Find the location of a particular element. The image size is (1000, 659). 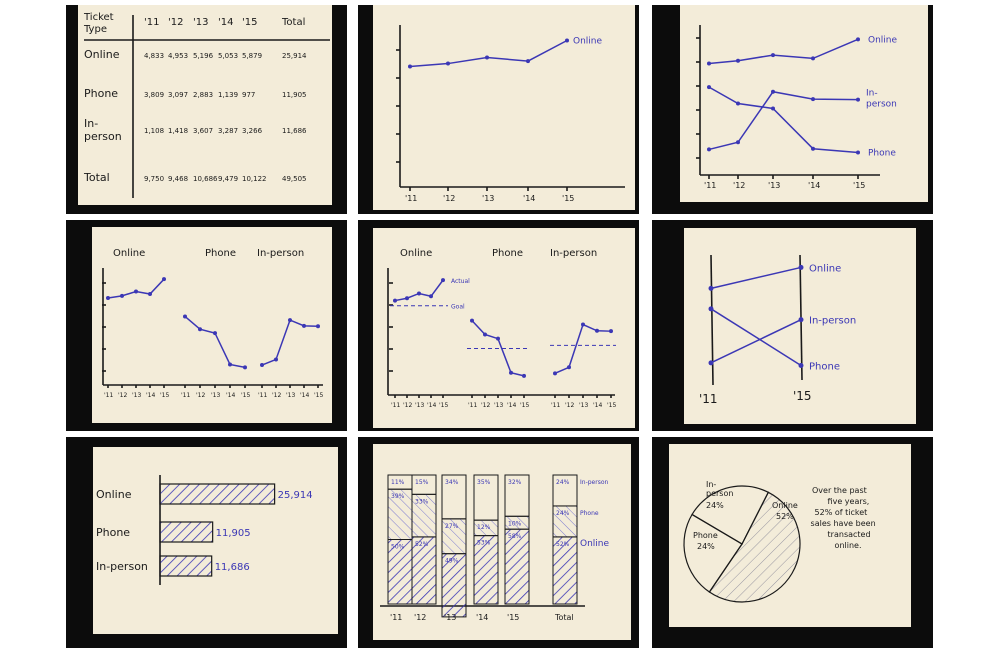

series-label-online: Online is located at coordinates (825, 268).